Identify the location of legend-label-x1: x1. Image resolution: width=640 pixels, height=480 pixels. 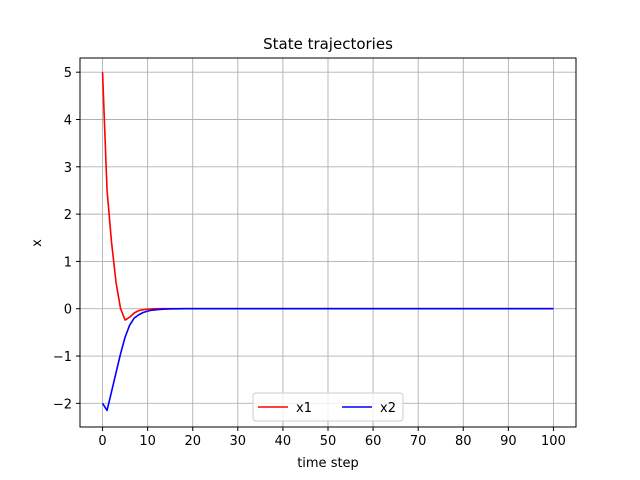
(304, 408).